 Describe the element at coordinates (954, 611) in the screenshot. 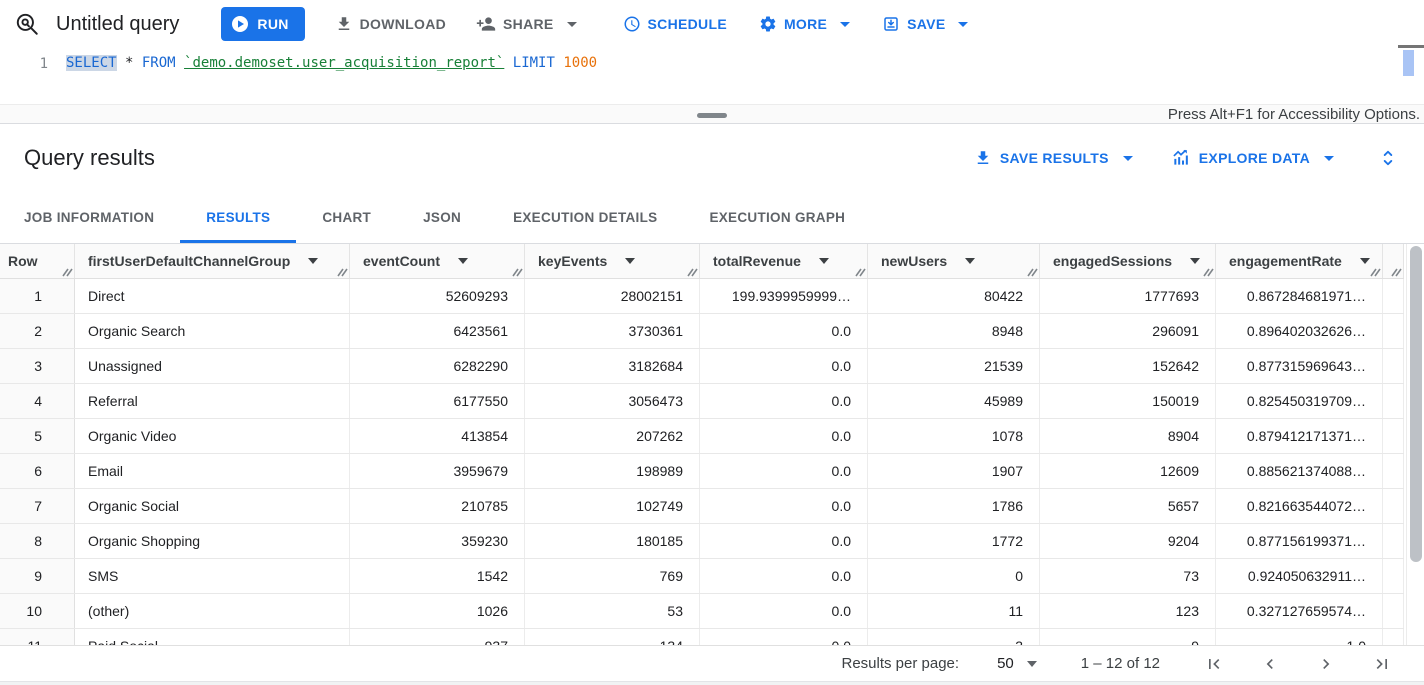

I see `cell-newUsers: 11` at that location.